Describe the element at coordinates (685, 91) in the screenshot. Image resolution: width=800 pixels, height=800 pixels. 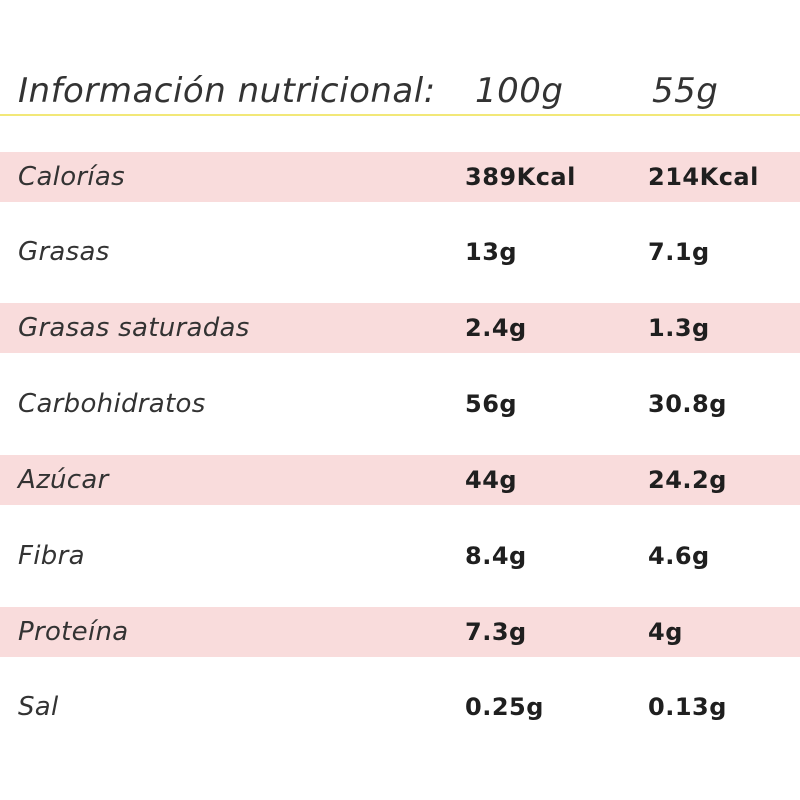
I see `header-column-55g: 55g` at that location.